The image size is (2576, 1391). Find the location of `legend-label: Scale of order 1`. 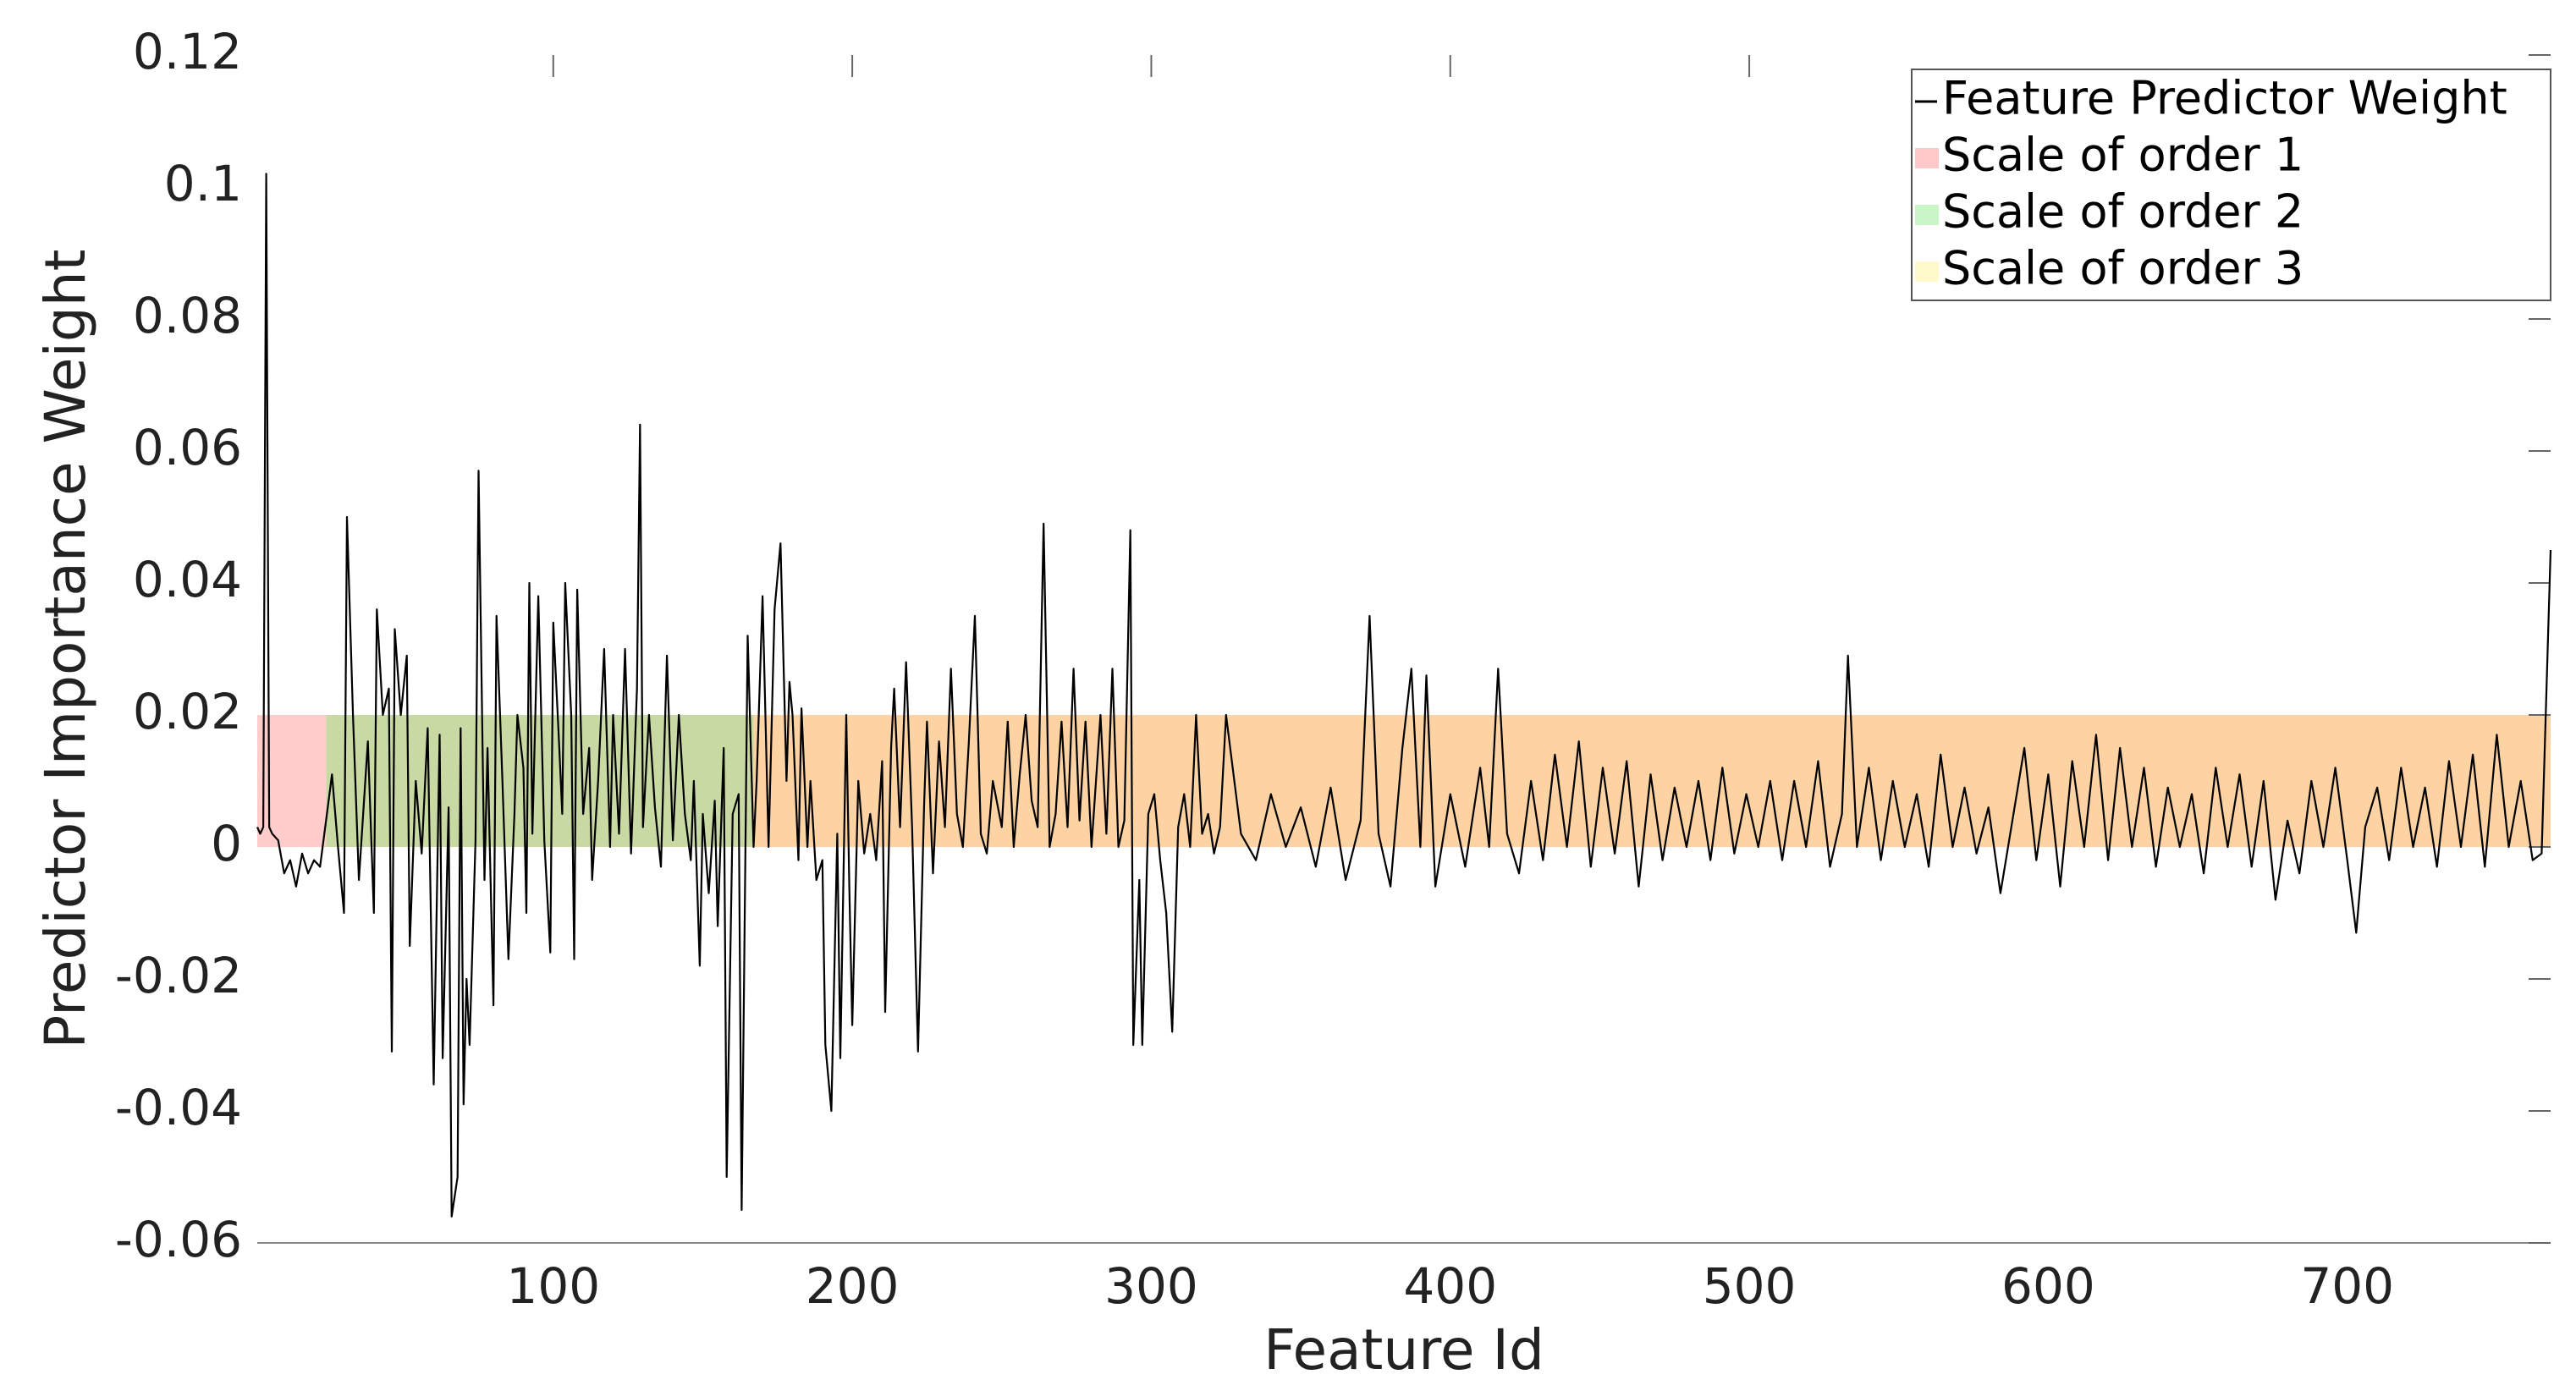

legend-label: Scale of order 1 is located at coordinates (2123, 156).